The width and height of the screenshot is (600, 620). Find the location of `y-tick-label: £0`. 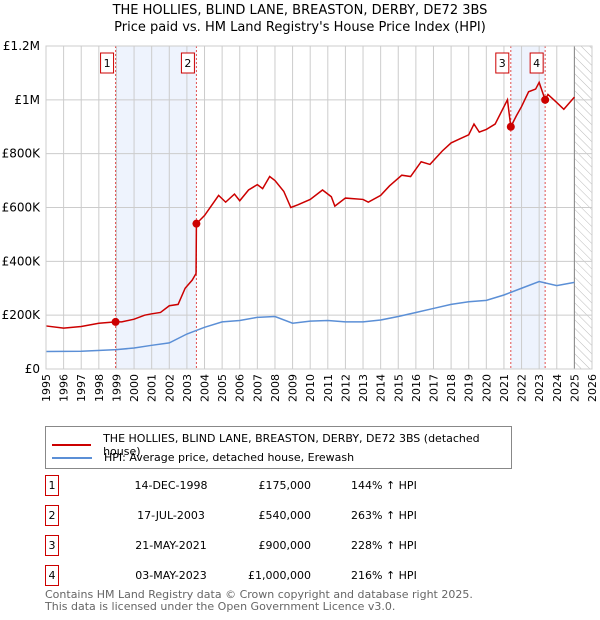

y-tick-label: £0 is located at coordinates (32, 369).